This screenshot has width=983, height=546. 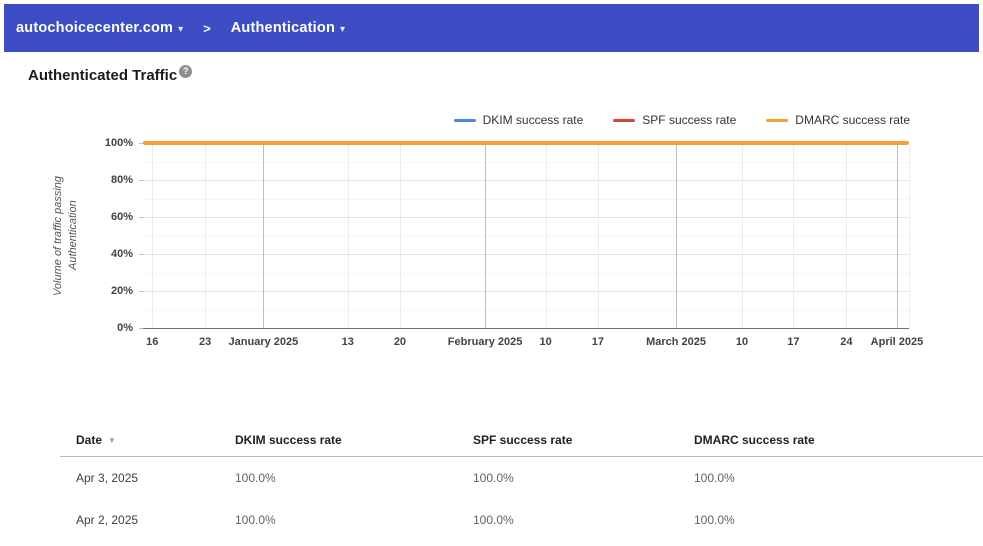 I want to click on page-title-row: Authenticated Traffic ?, so click(x=110, y=74).